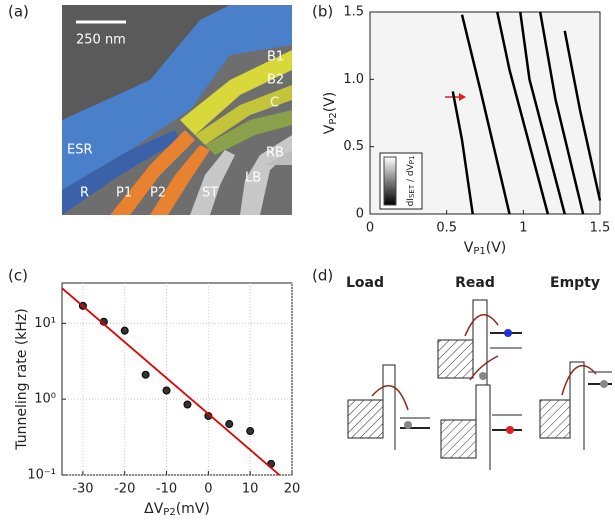  I want to click on energy-diagram, so click(479, 384).